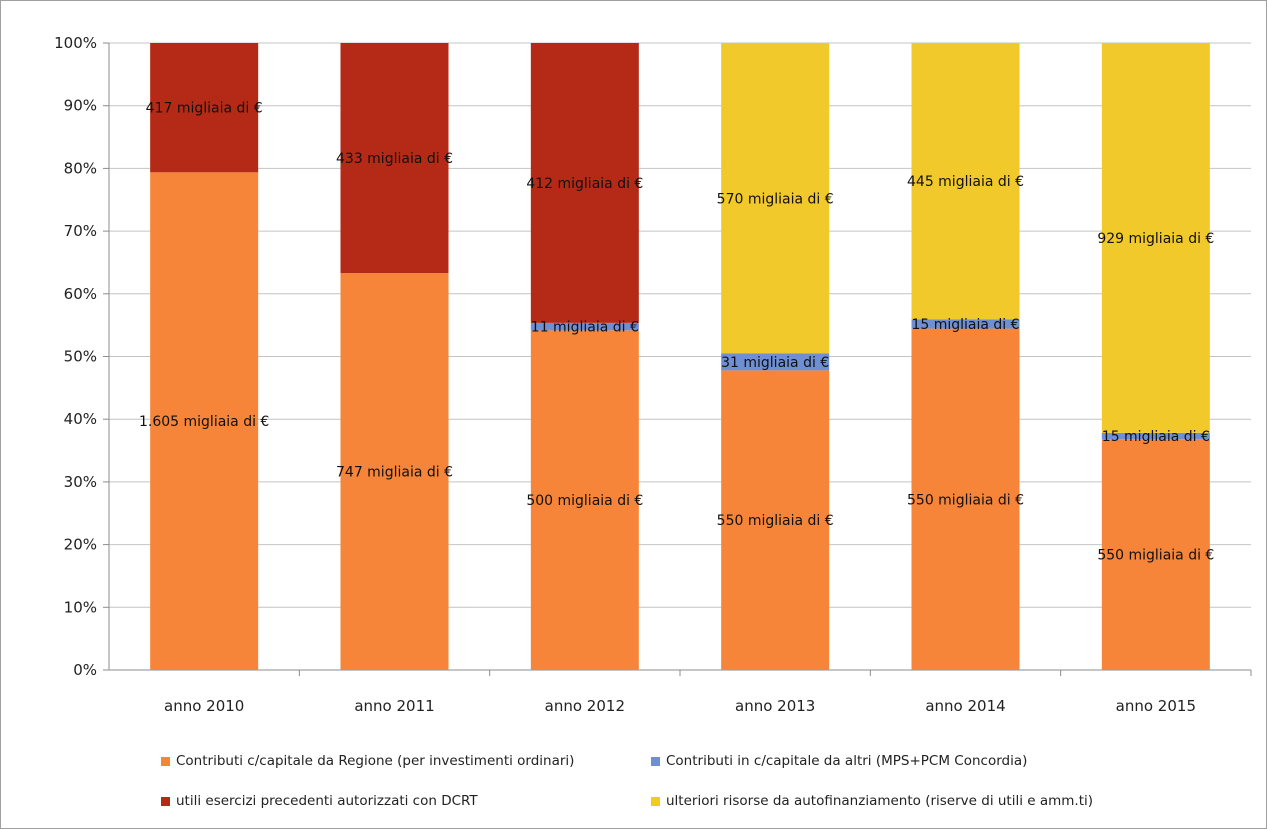 This screenshot has width=1267, height=829. Describe the element at coordinates (80, 357) in the screenshot. I see `y-tick-label: 50%` at that location.